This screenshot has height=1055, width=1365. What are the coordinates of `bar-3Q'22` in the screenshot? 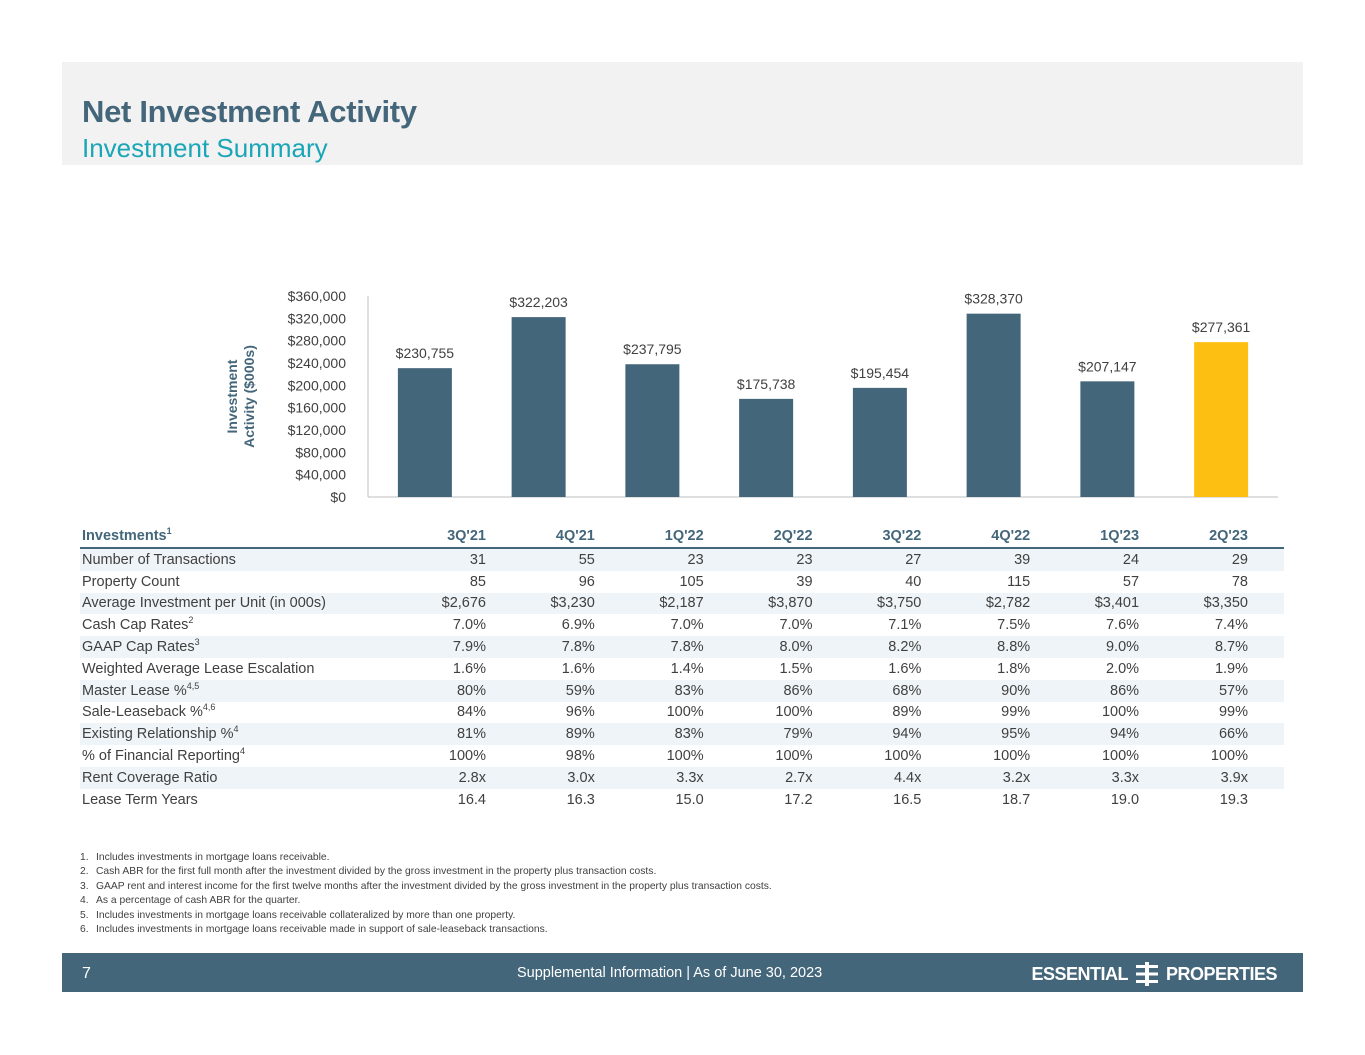 It's located at (879, 442).